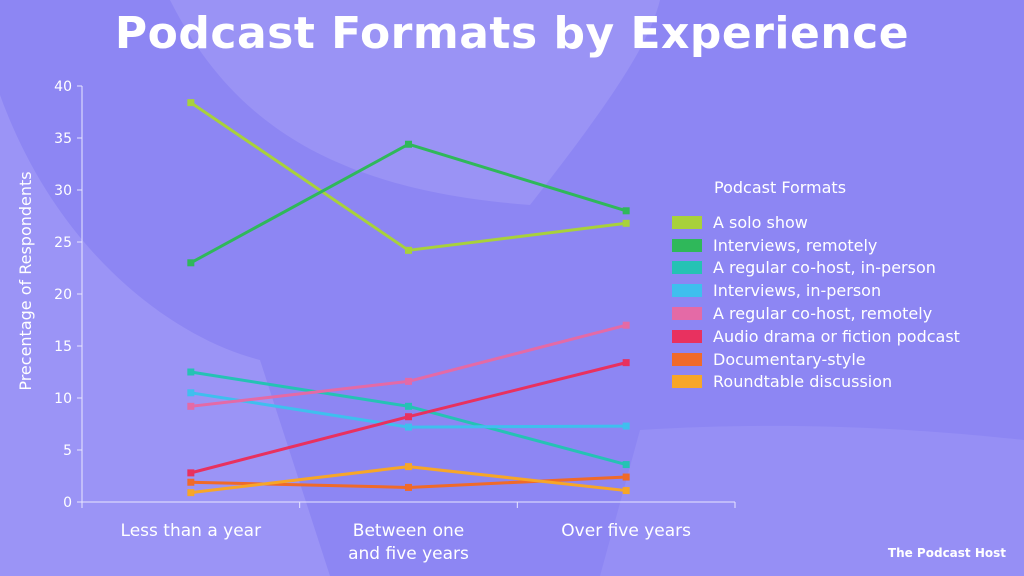  I want to click on legend-label: A regular co-host, in-person, so click(824, 268).